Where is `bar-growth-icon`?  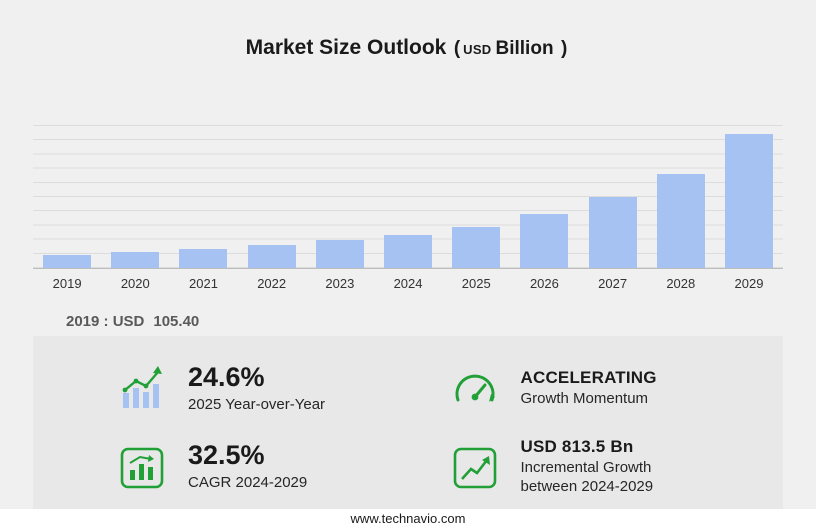
bar-growth-icon is located at coordinates (142, 388).